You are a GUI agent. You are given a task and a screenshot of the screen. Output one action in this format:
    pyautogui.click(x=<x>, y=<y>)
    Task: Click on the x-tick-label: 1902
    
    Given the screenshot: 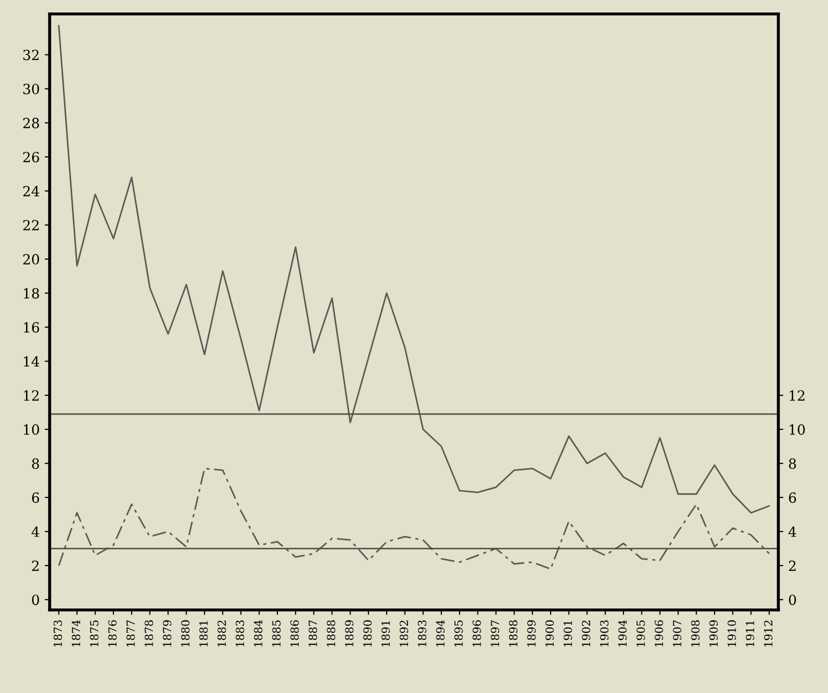 What is the action you would take?
    pyautogui.click(x=586, y=633)
    